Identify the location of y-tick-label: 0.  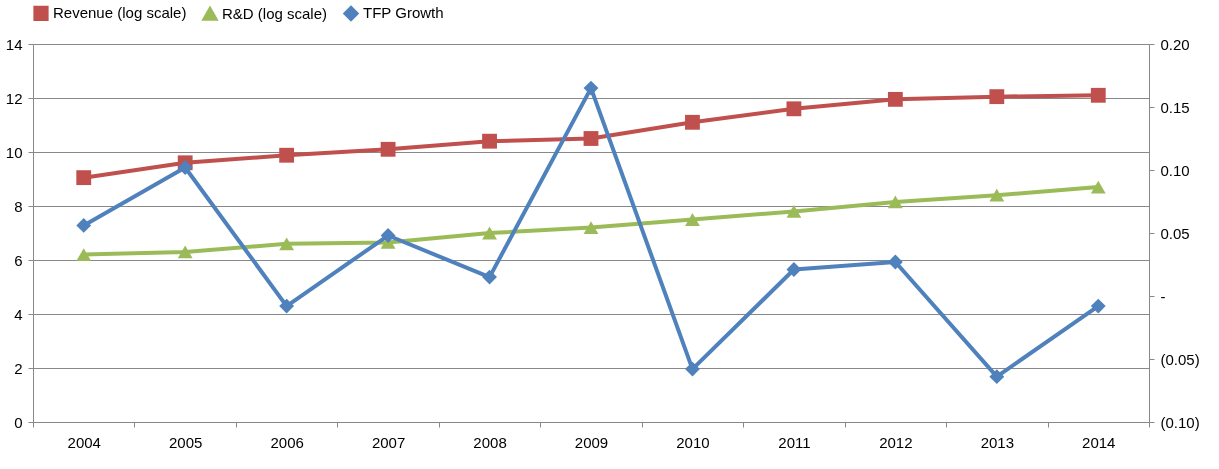
(18, 422).